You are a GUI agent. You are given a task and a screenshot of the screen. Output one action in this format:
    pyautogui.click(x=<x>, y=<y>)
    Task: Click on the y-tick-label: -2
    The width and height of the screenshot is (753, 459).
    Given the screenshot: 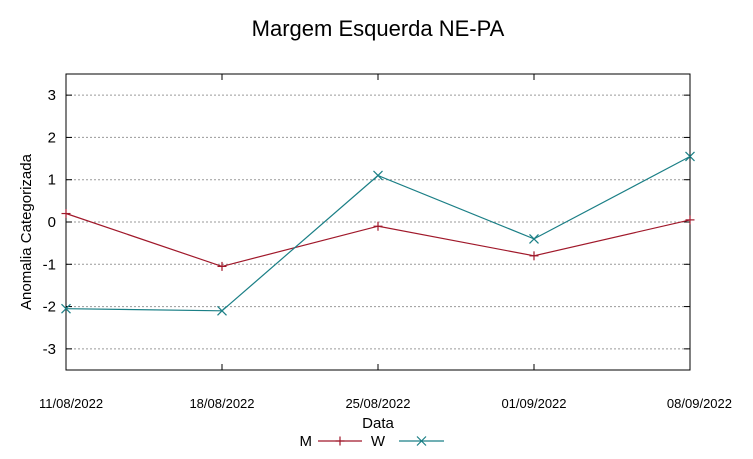 What is the action you would take?
    pyautogui.click(x=49, y=307)
    